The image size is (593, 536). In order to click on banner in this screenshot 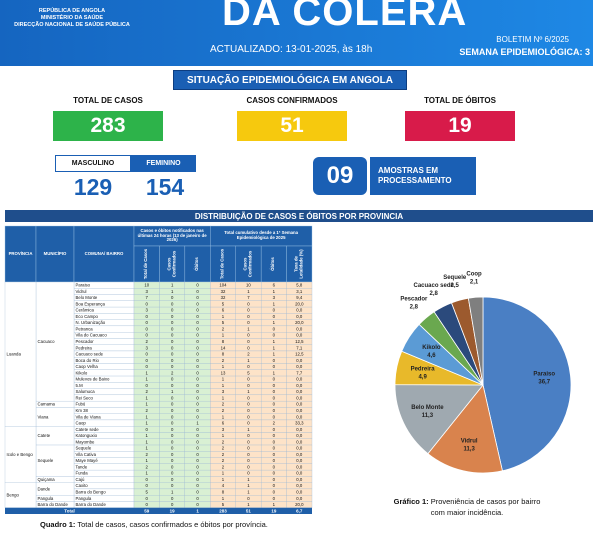, I will do `click(296, 33)`.